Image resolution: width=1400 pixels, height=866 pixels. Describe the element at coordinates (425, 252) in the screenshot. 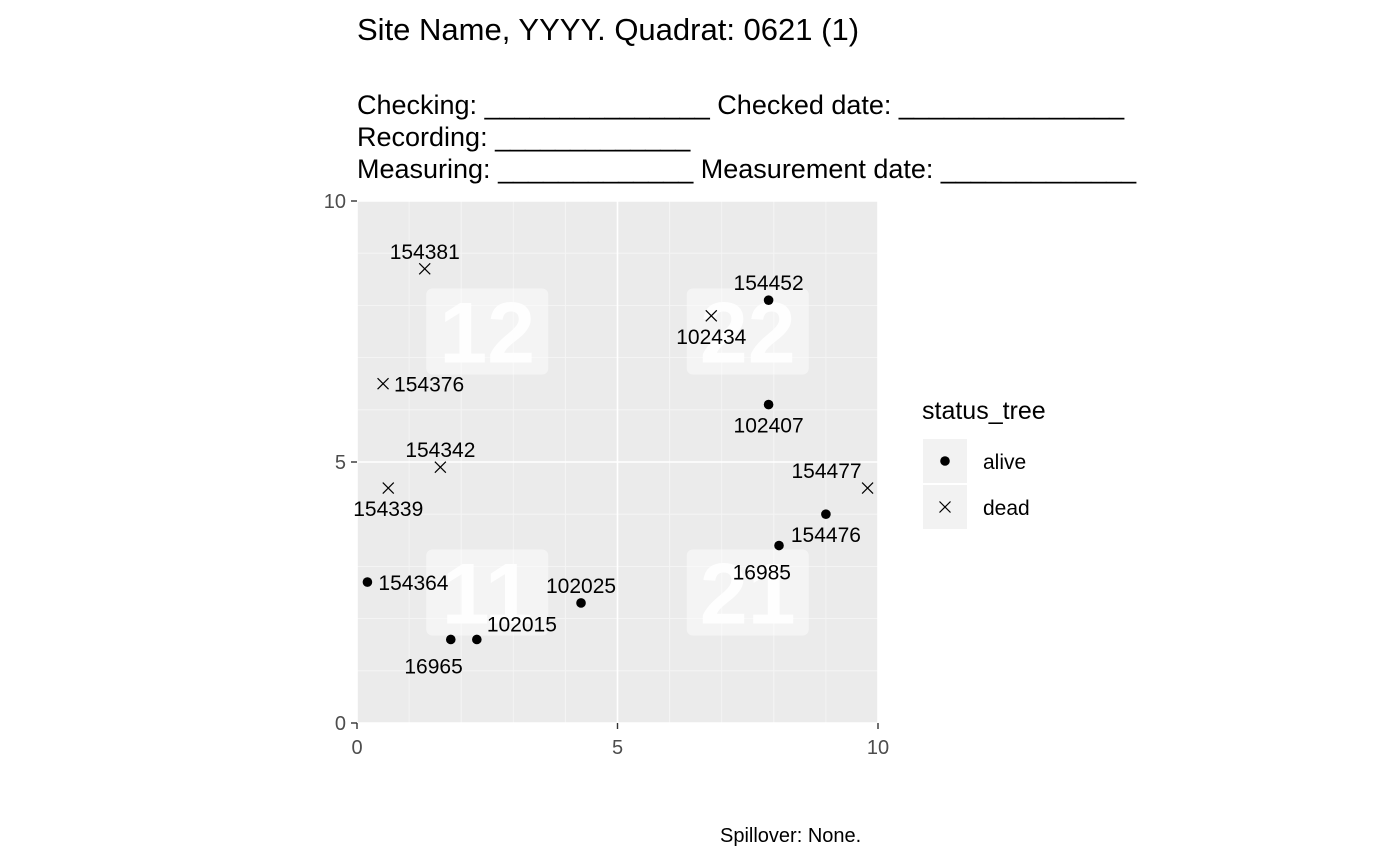

I see `tree-tag-label: 154381` at that location.